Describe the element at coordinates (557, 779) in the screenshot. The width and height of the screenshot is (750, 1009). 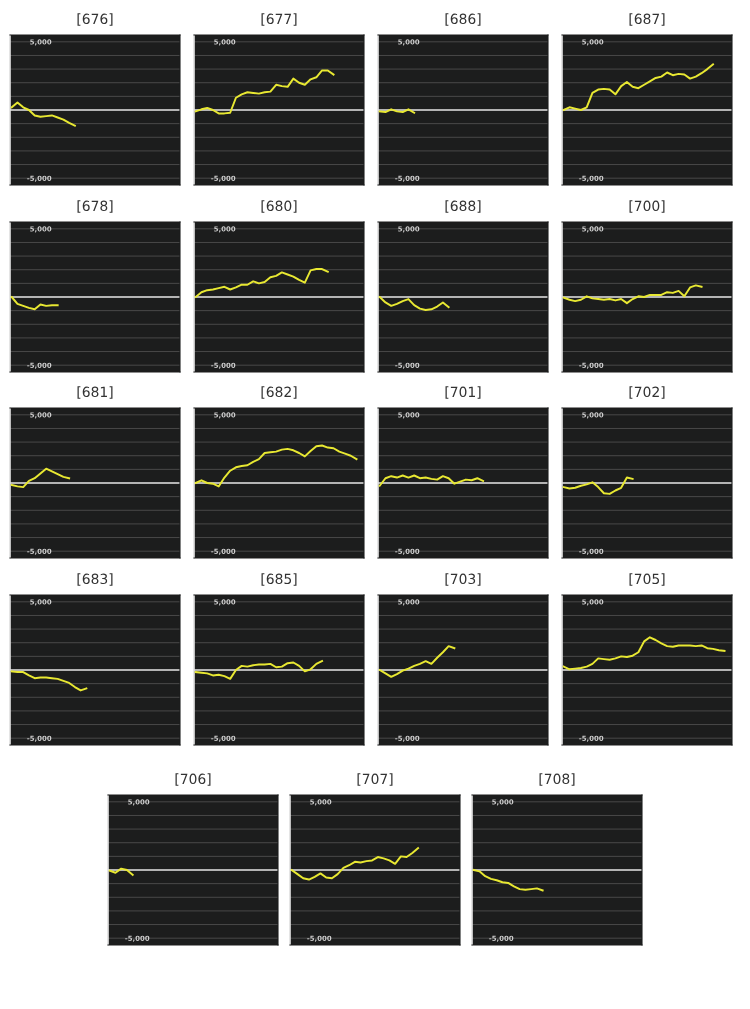
I see `chart-title: [708]` at that location.